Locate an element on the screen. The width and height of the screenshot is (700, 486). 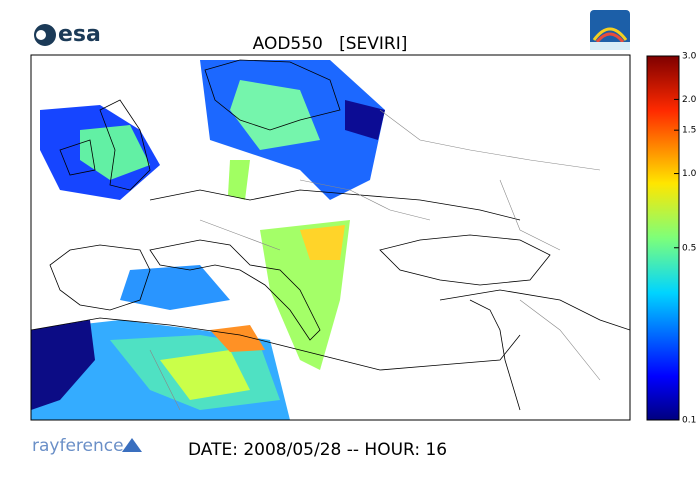
colorbar is located at coordinates (663, 238).